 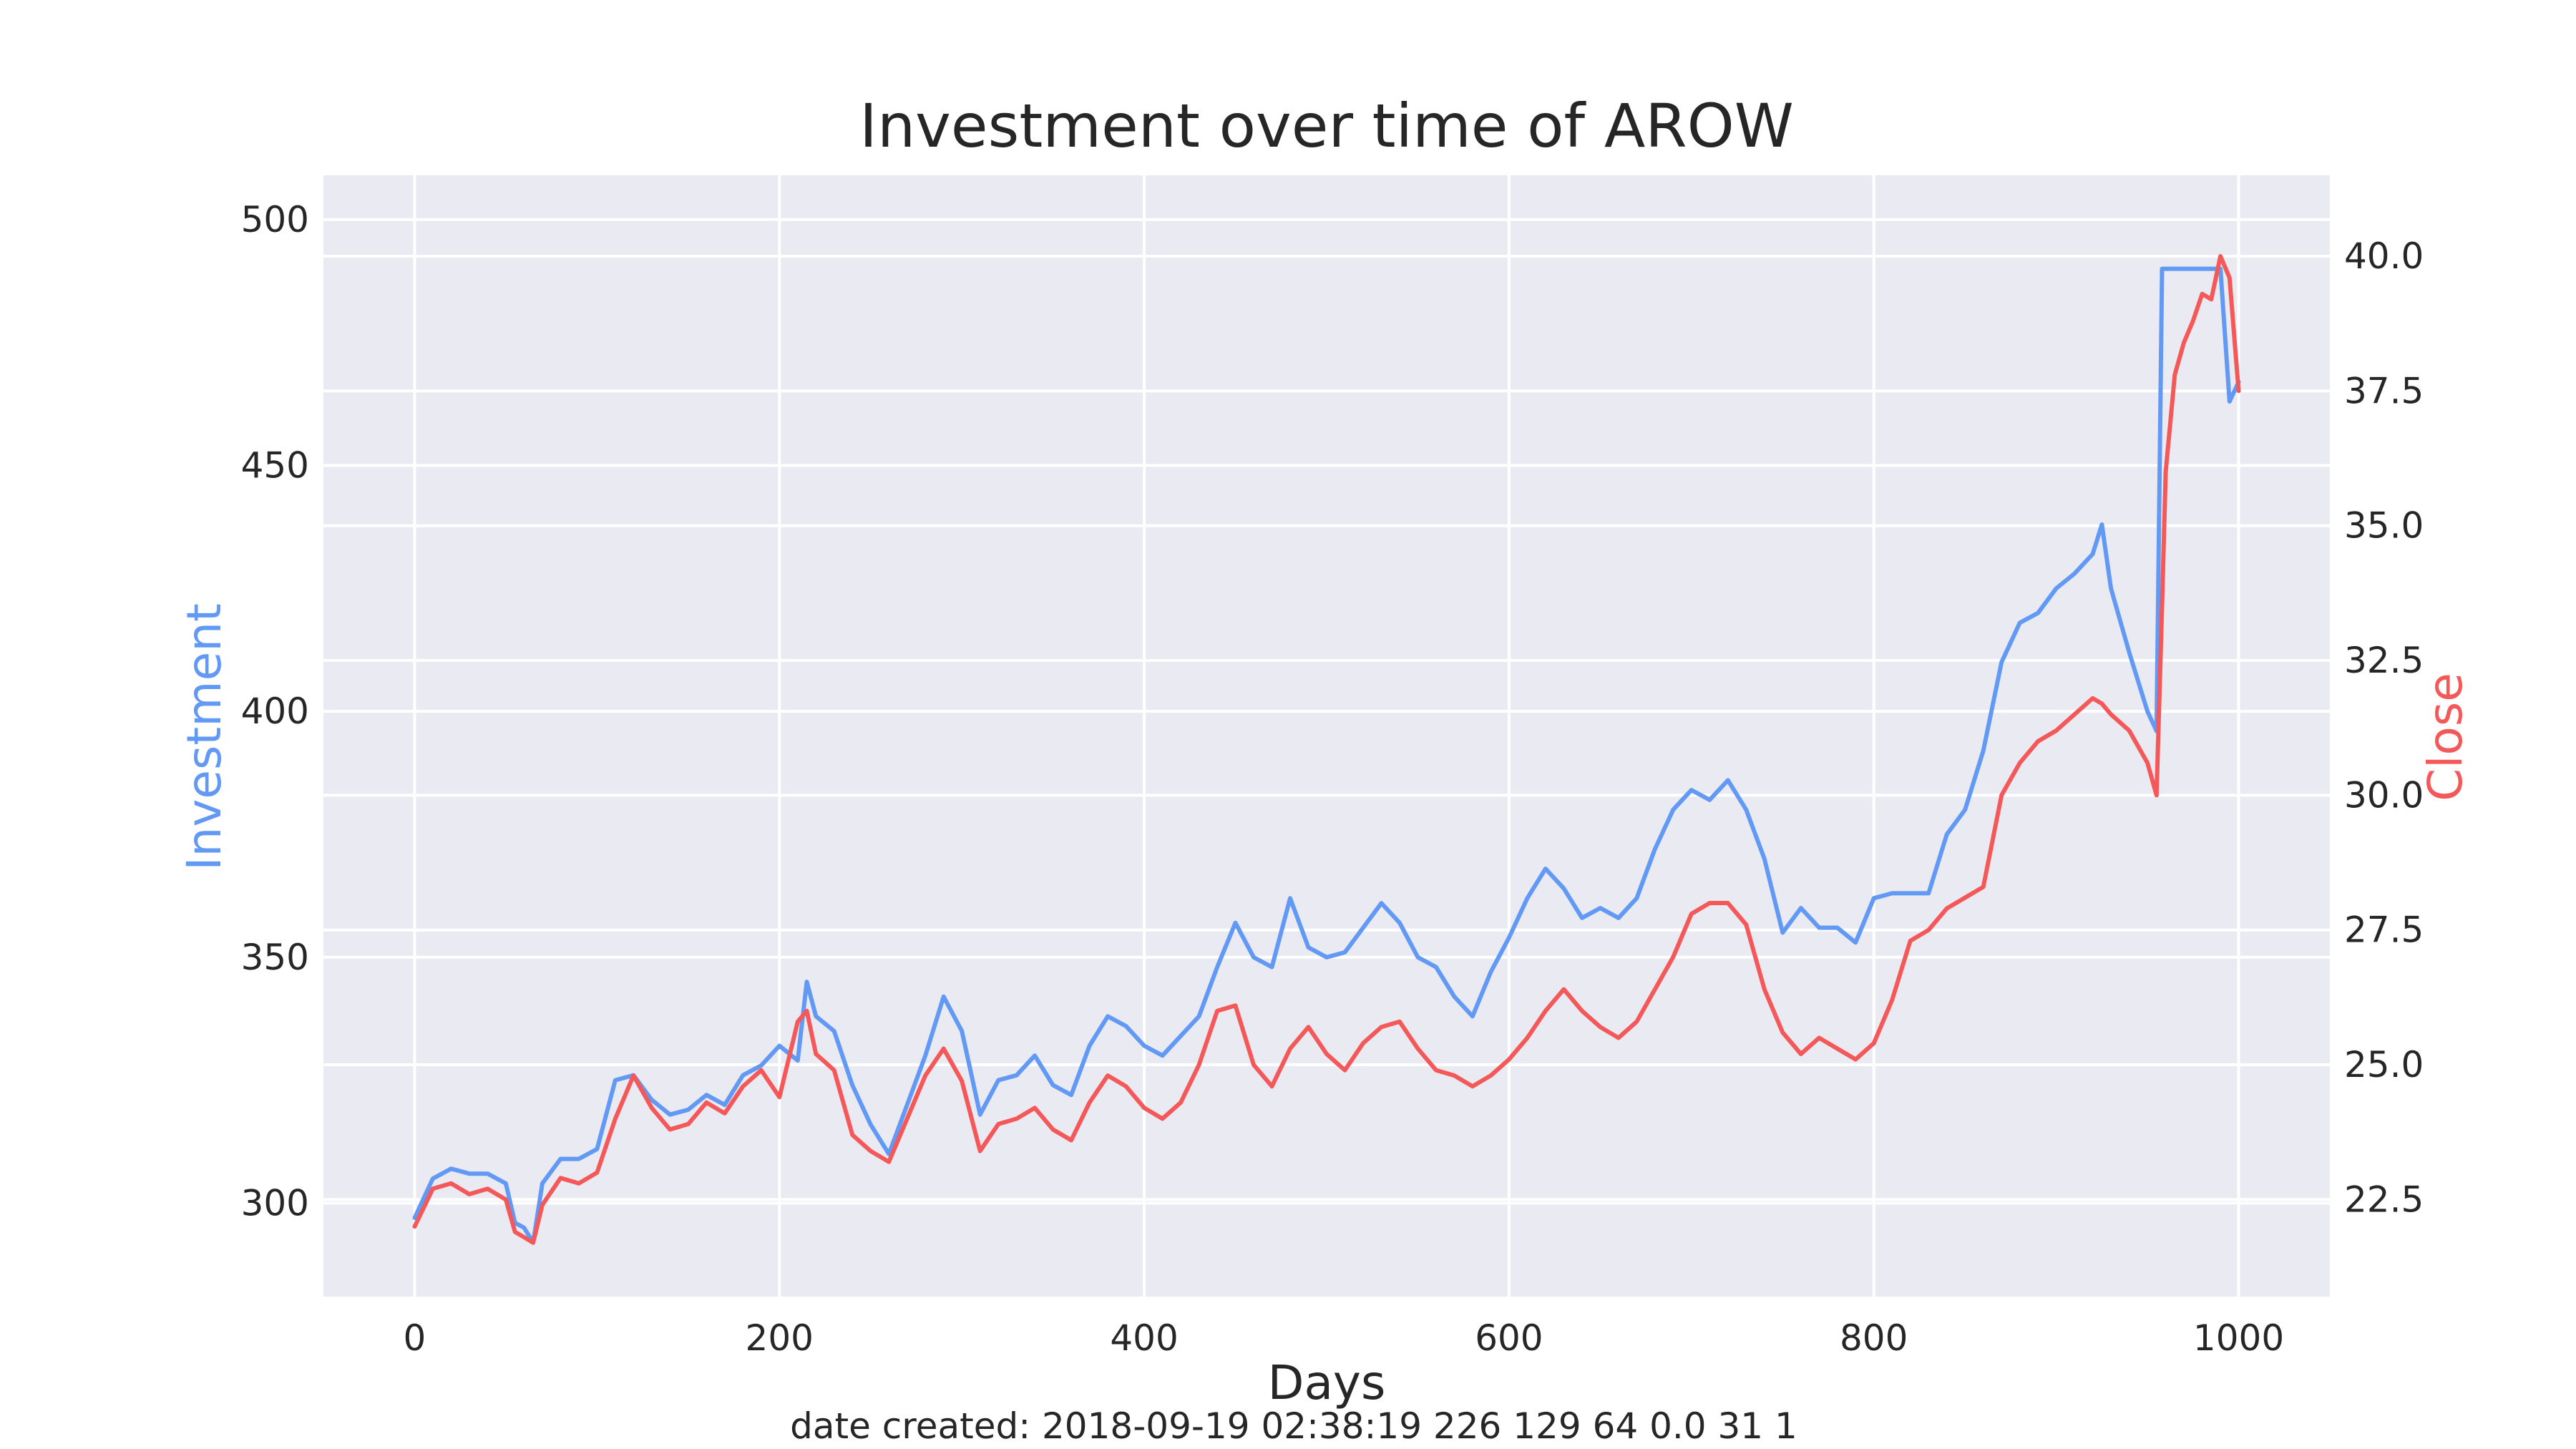 What do you see at coordinates (1874, 1338) in the screenshot?
I see `x-tick-label: 800` at bounding box center [1874, 1338].